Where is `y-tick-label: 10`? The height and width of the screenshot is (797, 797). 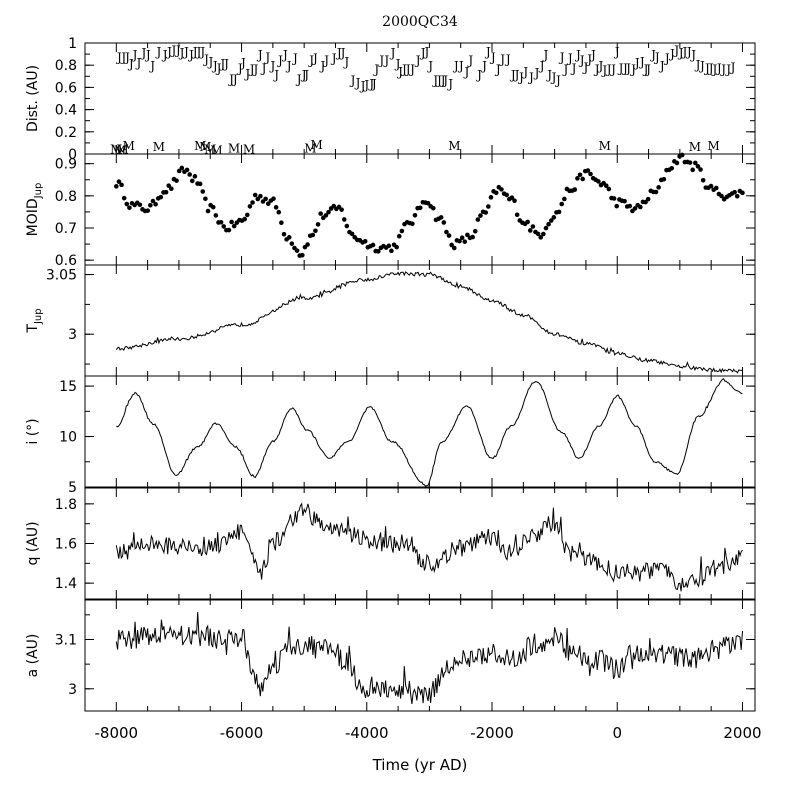 y-tick-label: 10 is located at coordinates (68, 438).